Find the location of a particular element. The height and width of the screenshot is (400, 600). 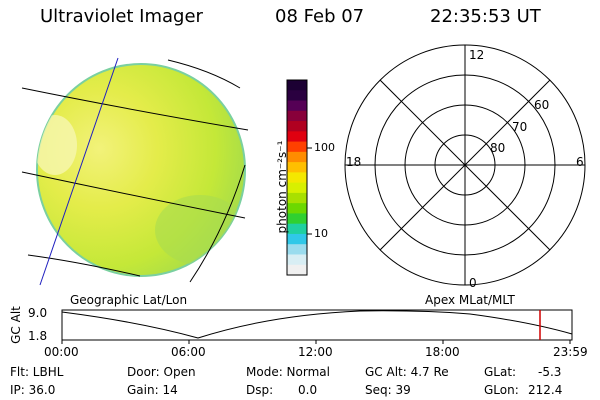

colorbar is located at coordinates (297, 177).